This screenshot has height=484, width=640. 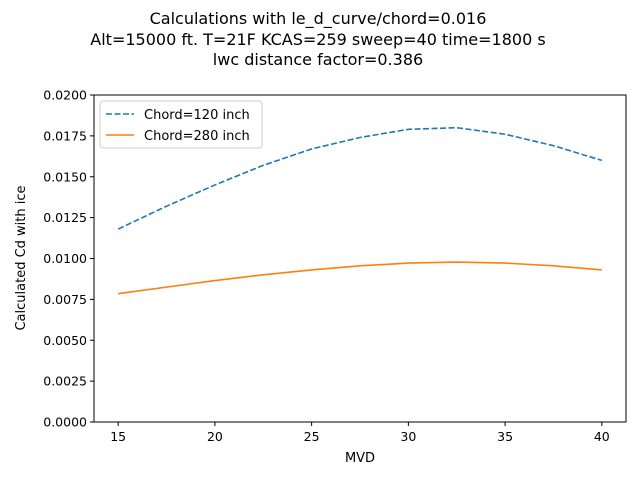 I want to click on title-line-1: Calculations with le_d_curve/chord=0.016, so click(x=318, y=19).